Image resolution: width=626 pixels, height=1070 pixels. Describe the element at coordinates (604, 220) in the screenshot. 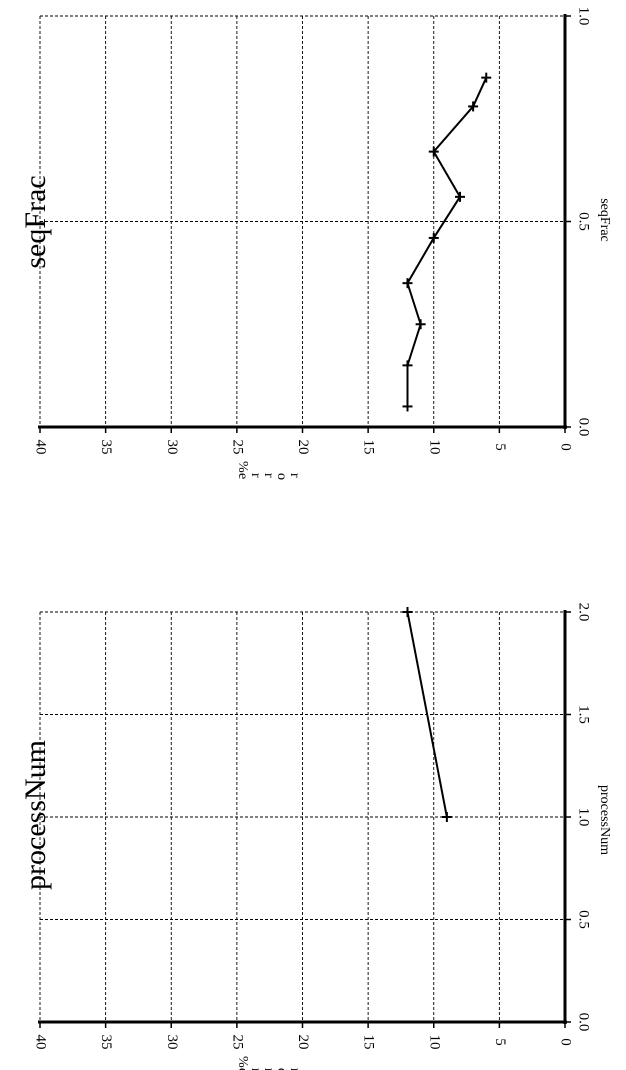

I see `x-axis-label: seqFrac` at that location.